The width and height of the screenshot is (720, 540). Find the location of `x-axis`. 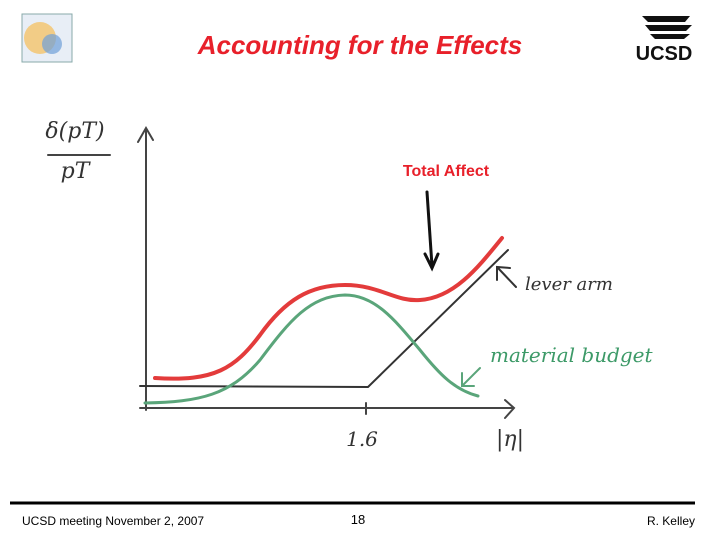

x-axis is located at coordinates (327, 409).